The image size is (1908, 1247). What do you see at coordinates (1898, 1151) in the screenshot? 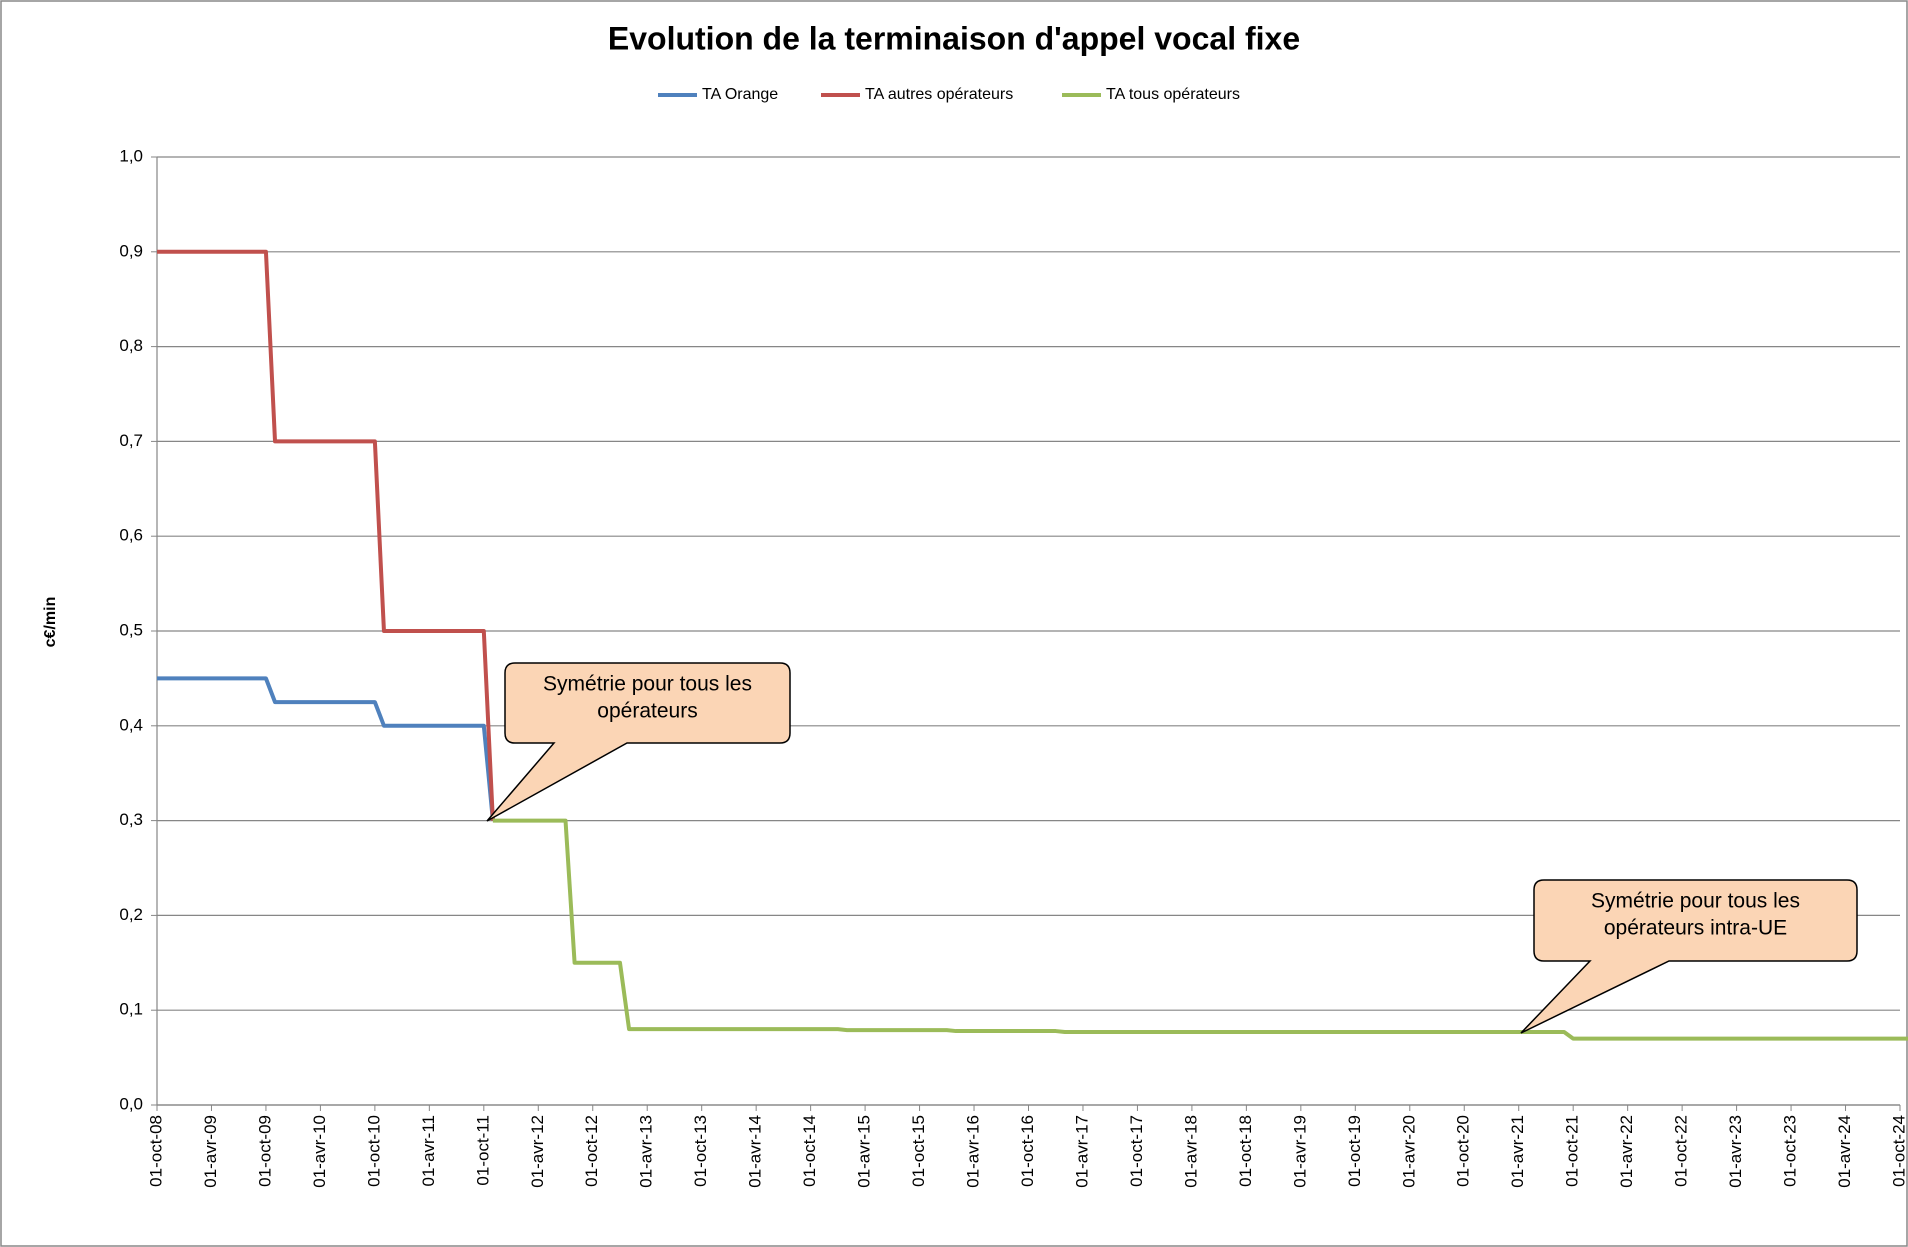
I see `x-tick-label: 01-oct-24` at bounding box center [1898, 1151].